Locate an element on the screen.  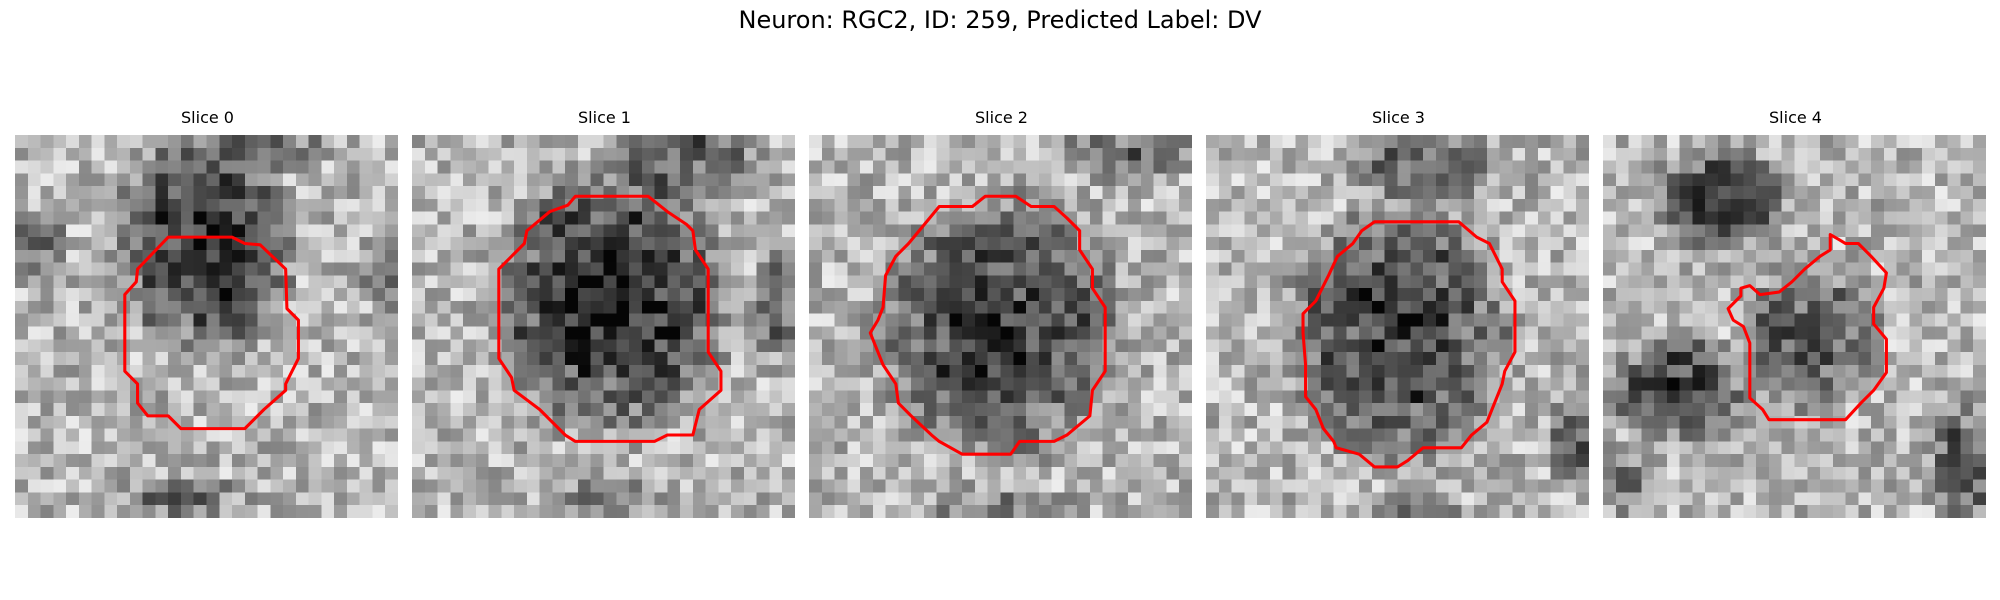
slice-title: Slice 1 is located at coordinates (604, 117).